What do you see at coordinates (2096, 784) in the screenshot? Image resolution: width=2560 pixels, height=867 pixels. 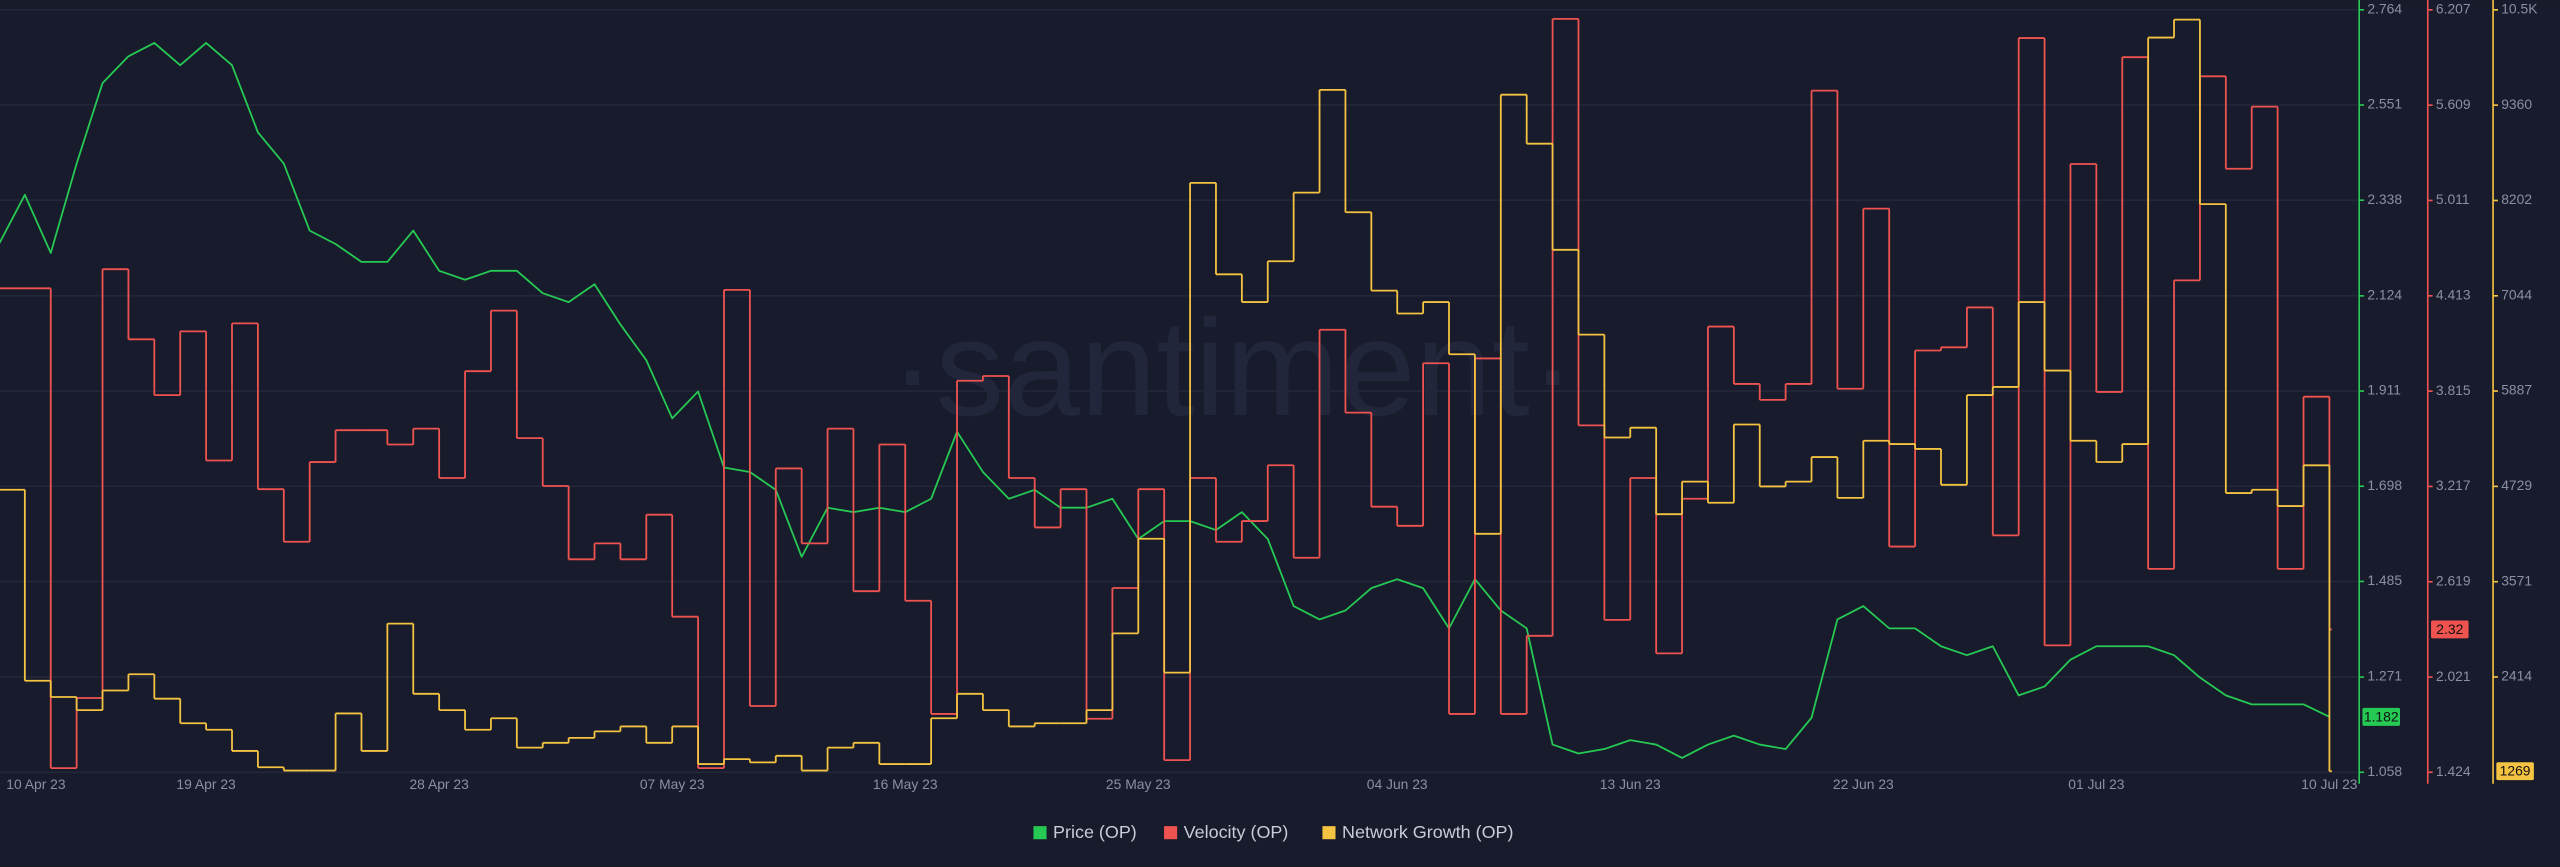 I see `x-tick-label: 01 Jul 23` at bounding box center [2096, 784].